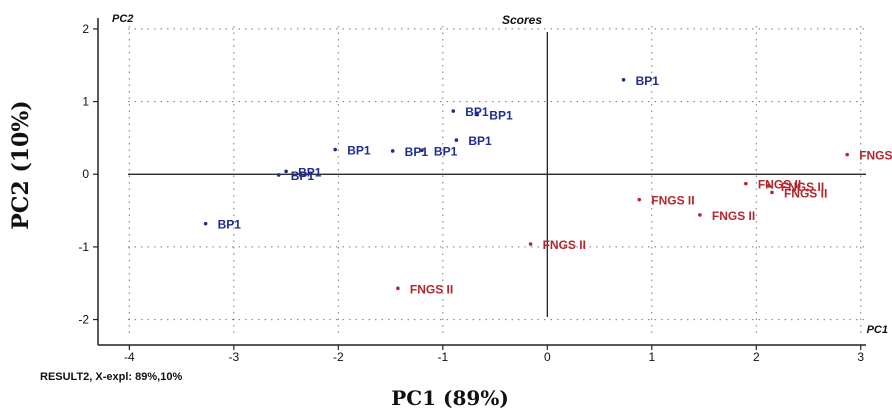  Describe the element at coordinates (442, 357) in the screenshot. I see `x-tick-label: -1` at that location.